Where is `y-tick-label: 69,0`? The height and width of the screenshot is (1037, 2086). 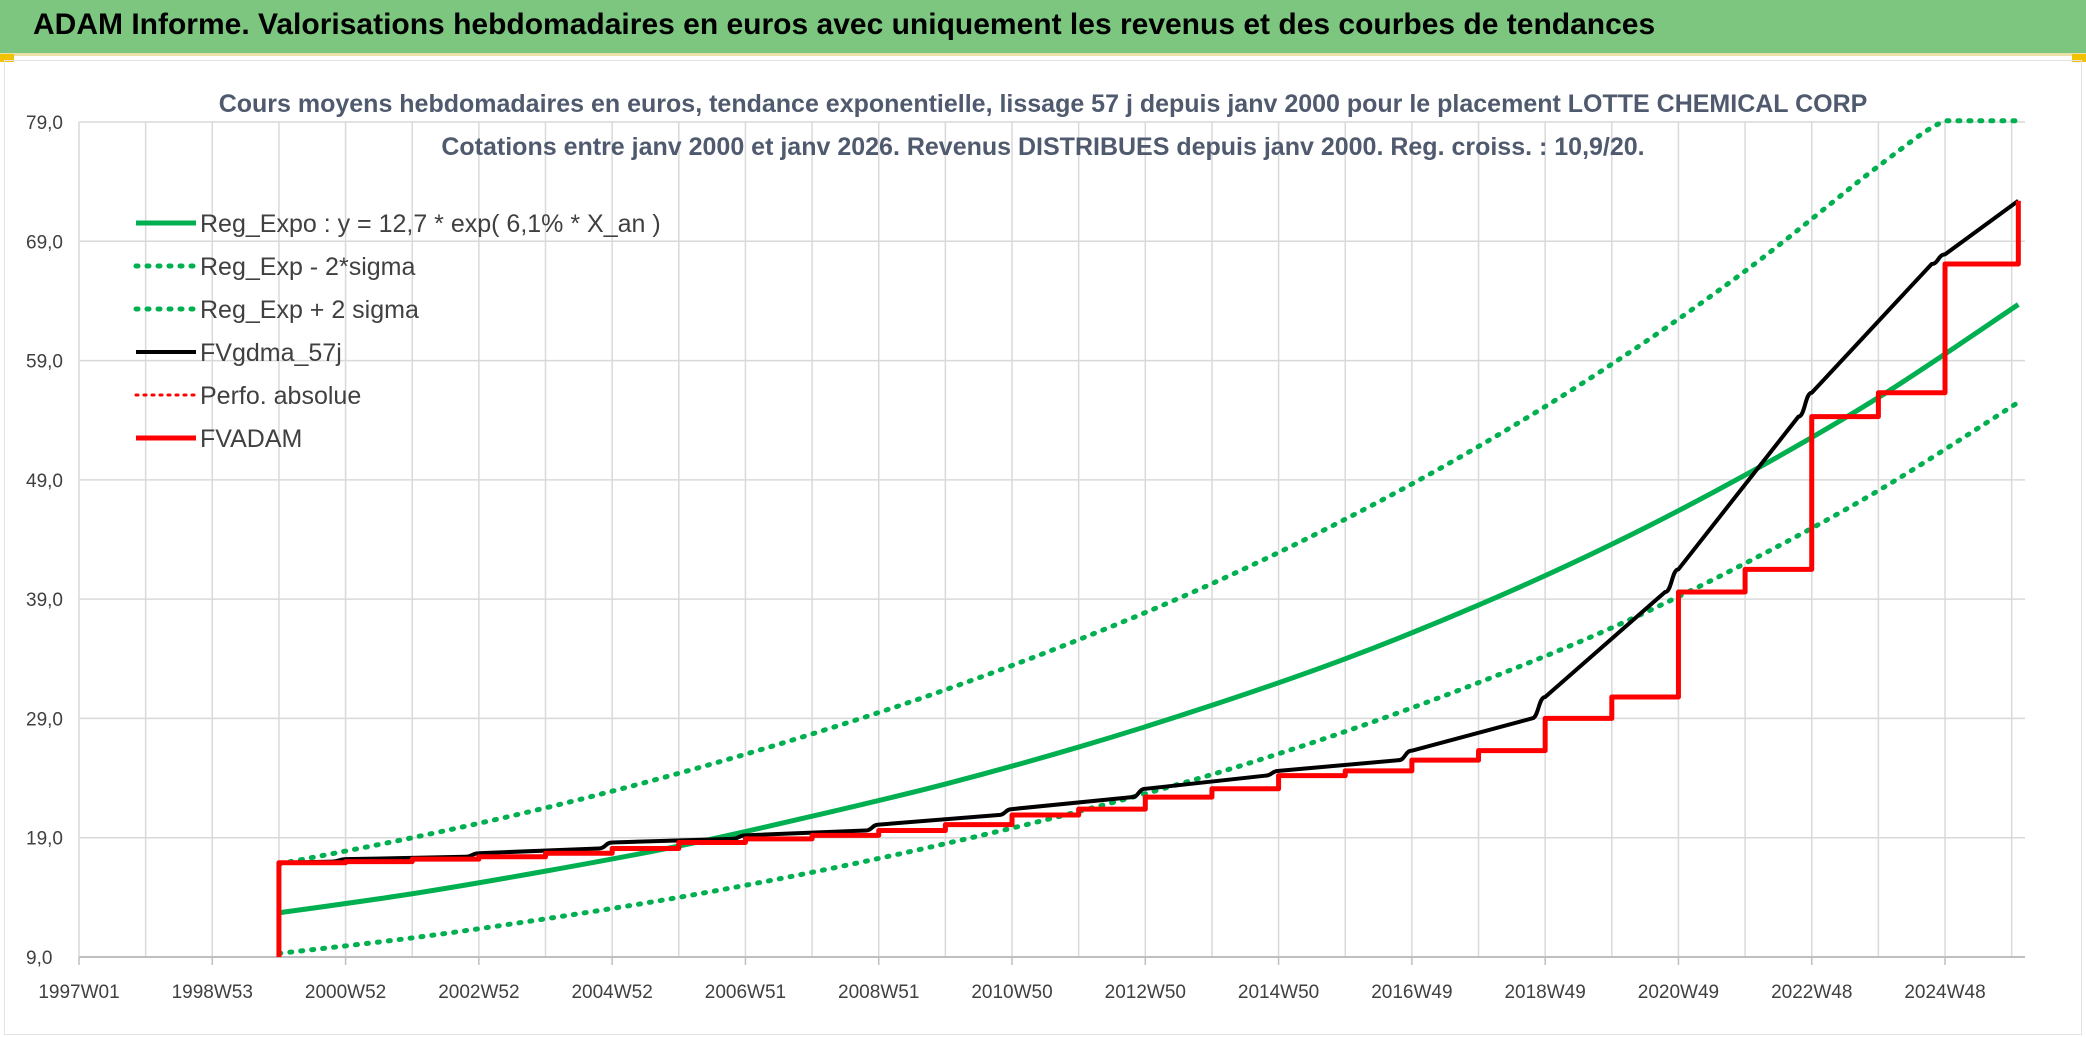 y-tick-label: 69,0 is located at coordinates (44, 242).